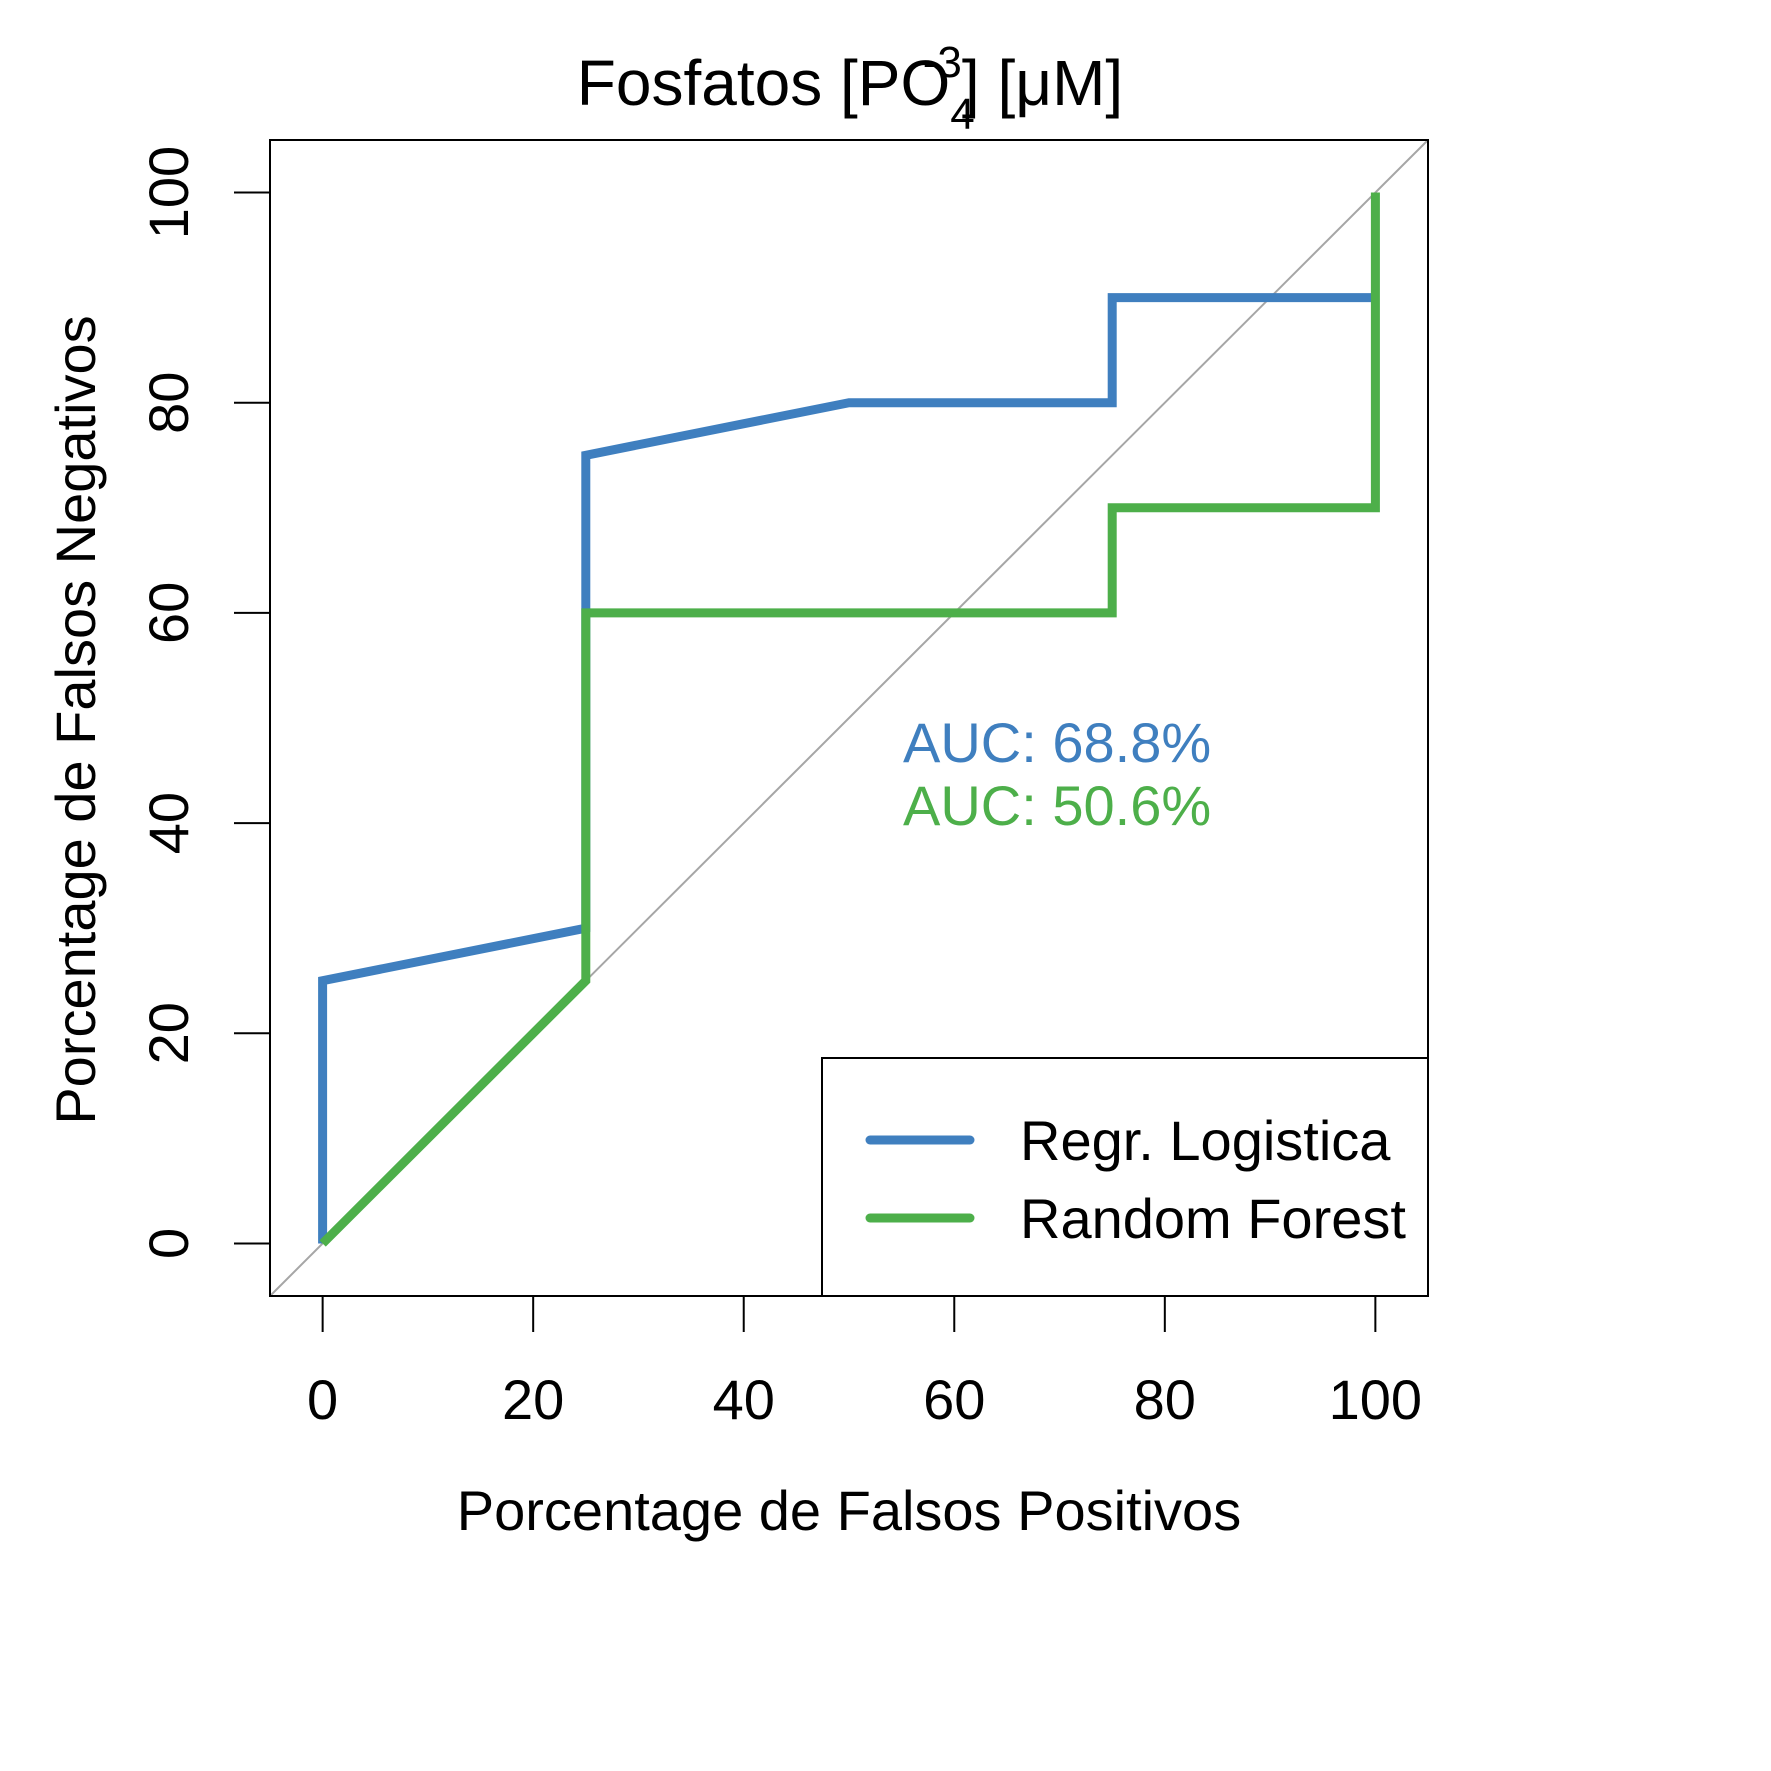  What do you see at coordinates (168, 613) in the screenshot?
I see `y-tick-label: 60` at bounding box center [168, 613].